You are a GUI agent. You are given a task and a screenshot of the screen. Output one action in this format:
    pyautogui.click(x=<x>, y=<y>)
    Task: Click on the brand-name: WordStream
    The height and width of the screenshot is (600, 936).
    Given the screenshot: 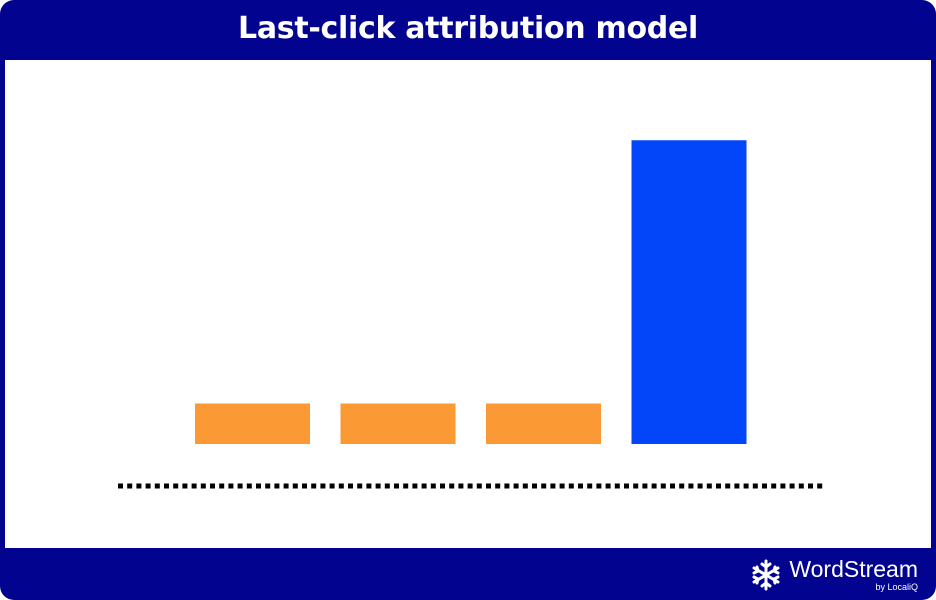 What is the action you would take?
    pyautogui.click(x=853, y=569)
    